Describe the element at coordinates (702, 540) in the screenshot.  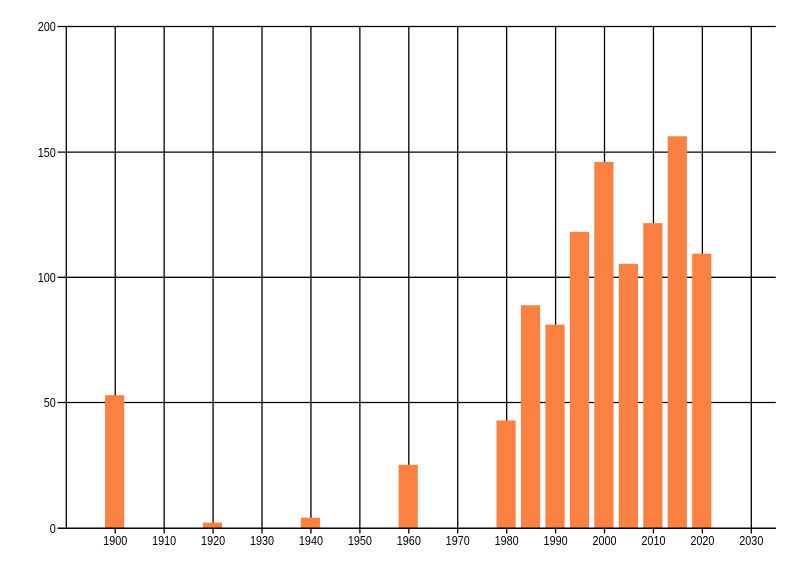
I see `svg-text: 2020` at that location.